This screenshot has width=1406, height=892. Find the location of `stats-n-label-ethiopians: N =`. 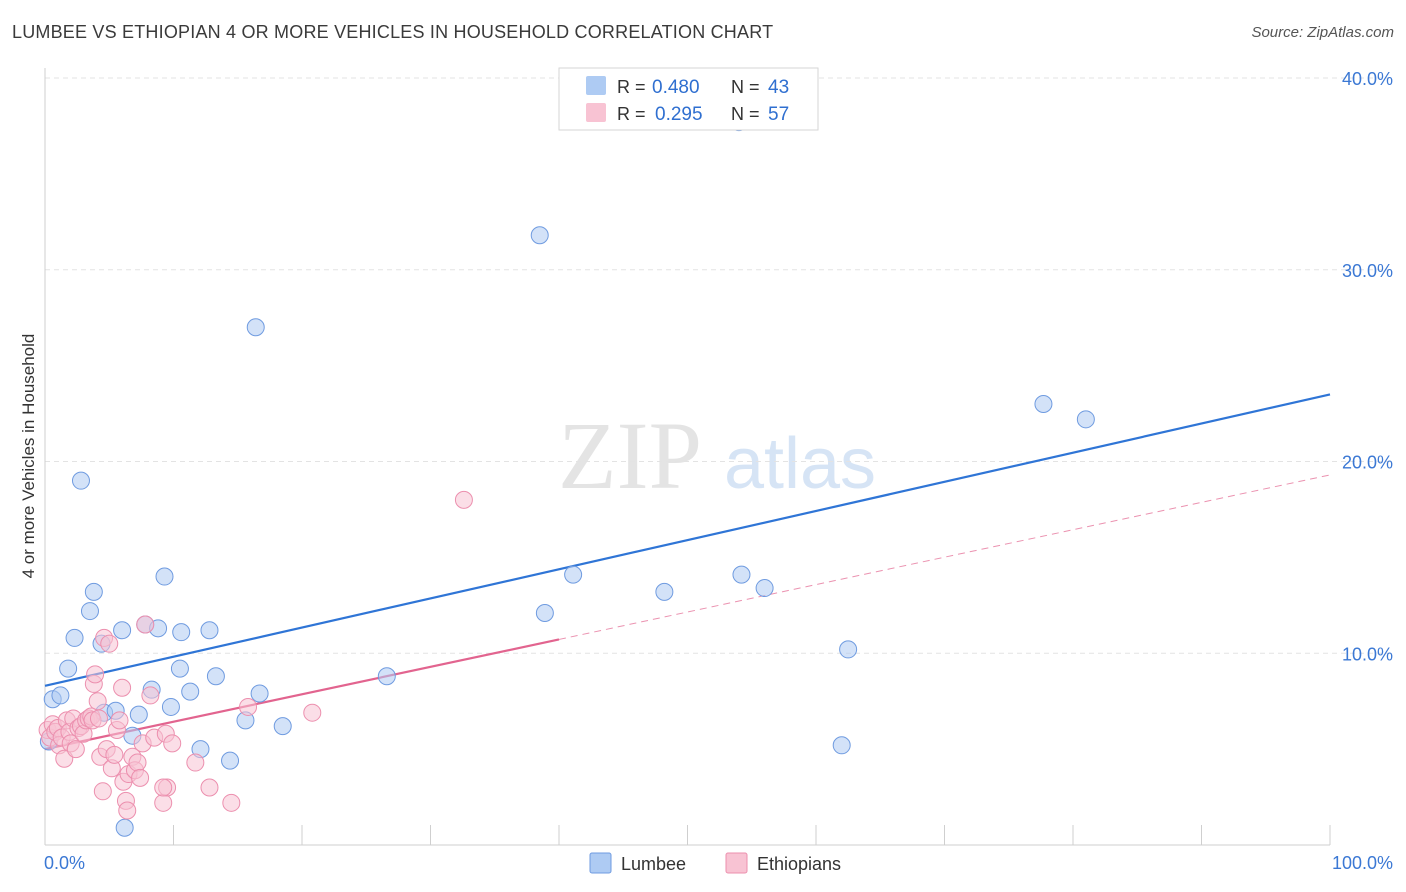

stats-n-label-ethiopians: N = is located at coordinates (745, 114).